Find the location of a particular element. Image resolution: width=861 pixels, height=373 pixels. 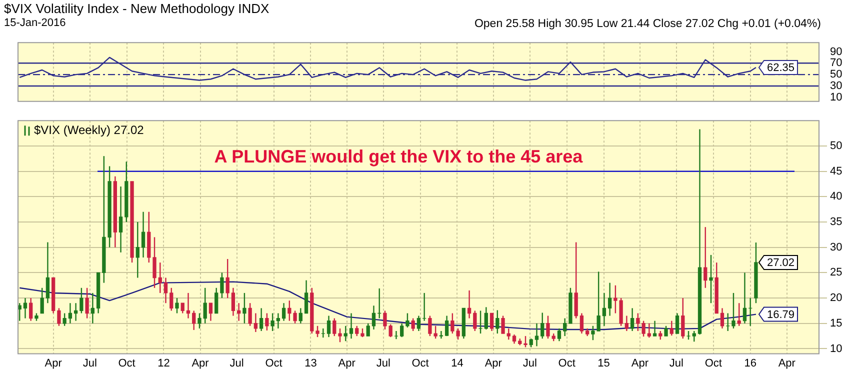

data-label: 62.35 is located at coordinates (780, 68).